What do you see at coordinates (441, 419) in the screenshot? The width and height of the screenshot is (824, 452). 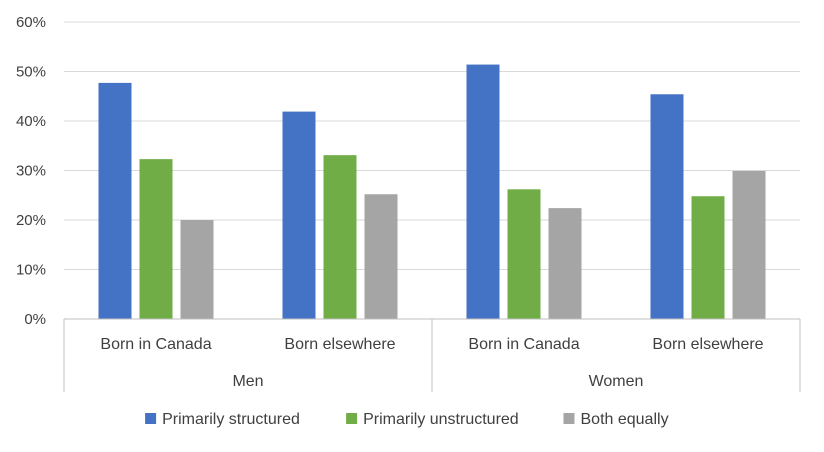 I see `legend-label: Primarily unstructured` at bounding box center [441, 419].